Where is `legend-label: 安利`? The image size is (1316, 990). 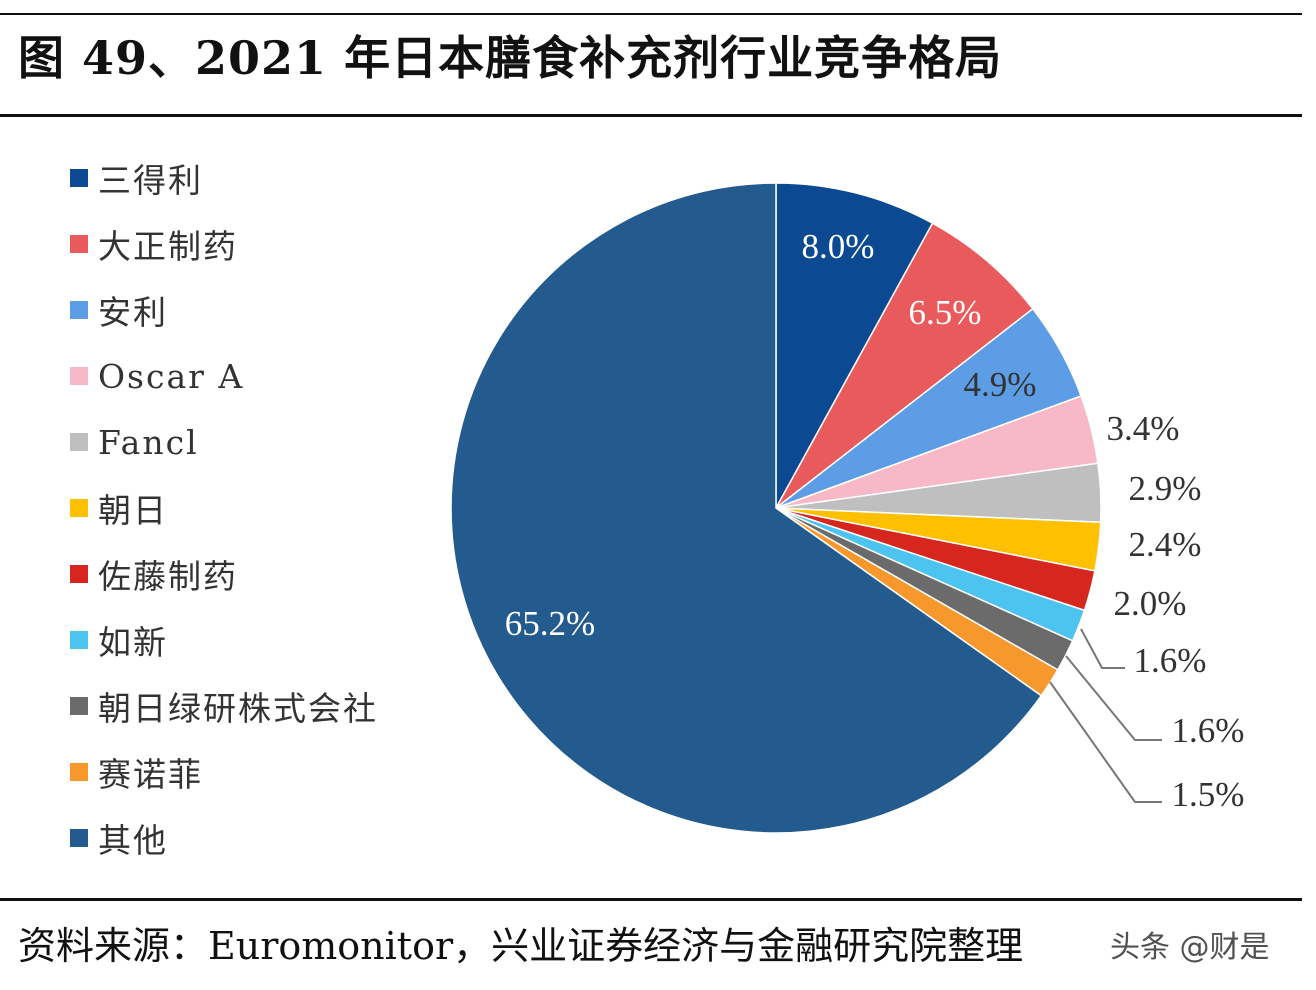 legend-label: 安利 is located at coordinates (133, 312).